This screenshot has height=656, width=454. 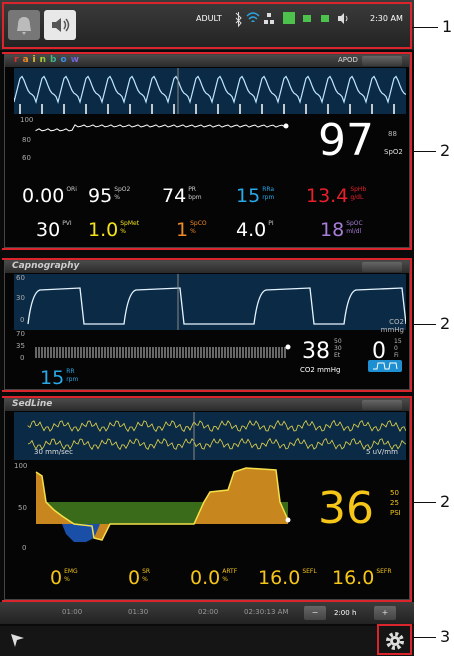 I want to click on parameter: 16.0 SEFR, so click(x=362, y=578).